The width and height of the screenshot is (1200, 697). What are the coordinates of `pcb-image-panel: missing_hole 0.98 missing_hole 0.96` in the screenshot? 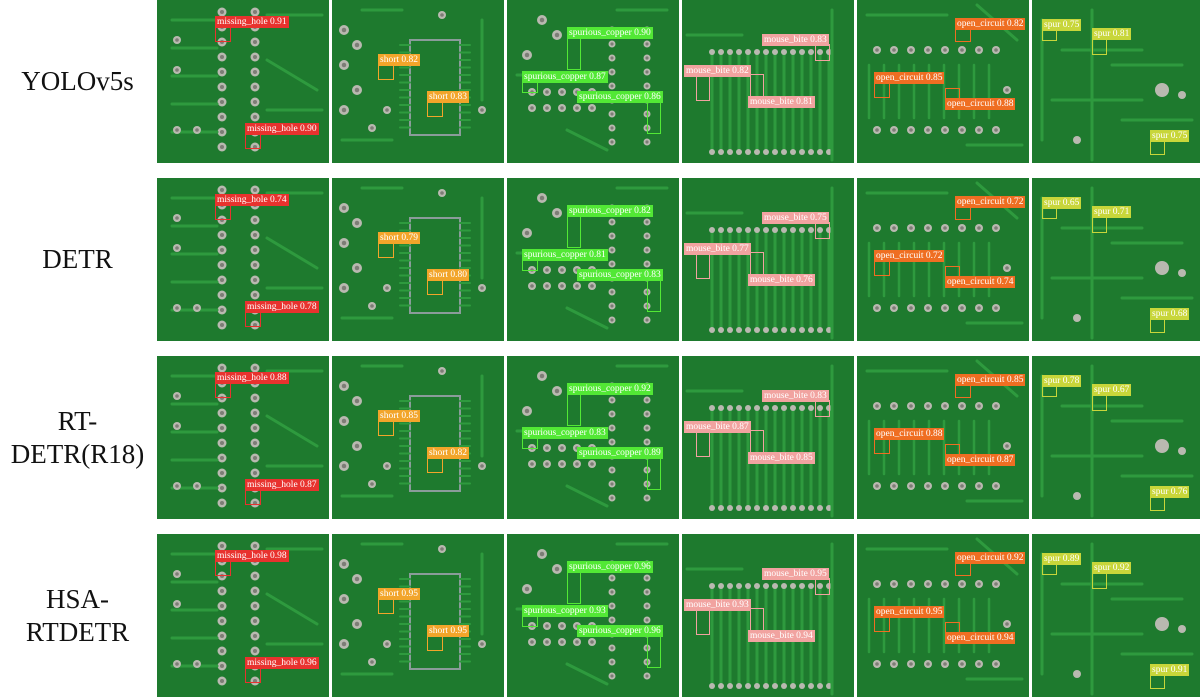 It's located at (243, 615).